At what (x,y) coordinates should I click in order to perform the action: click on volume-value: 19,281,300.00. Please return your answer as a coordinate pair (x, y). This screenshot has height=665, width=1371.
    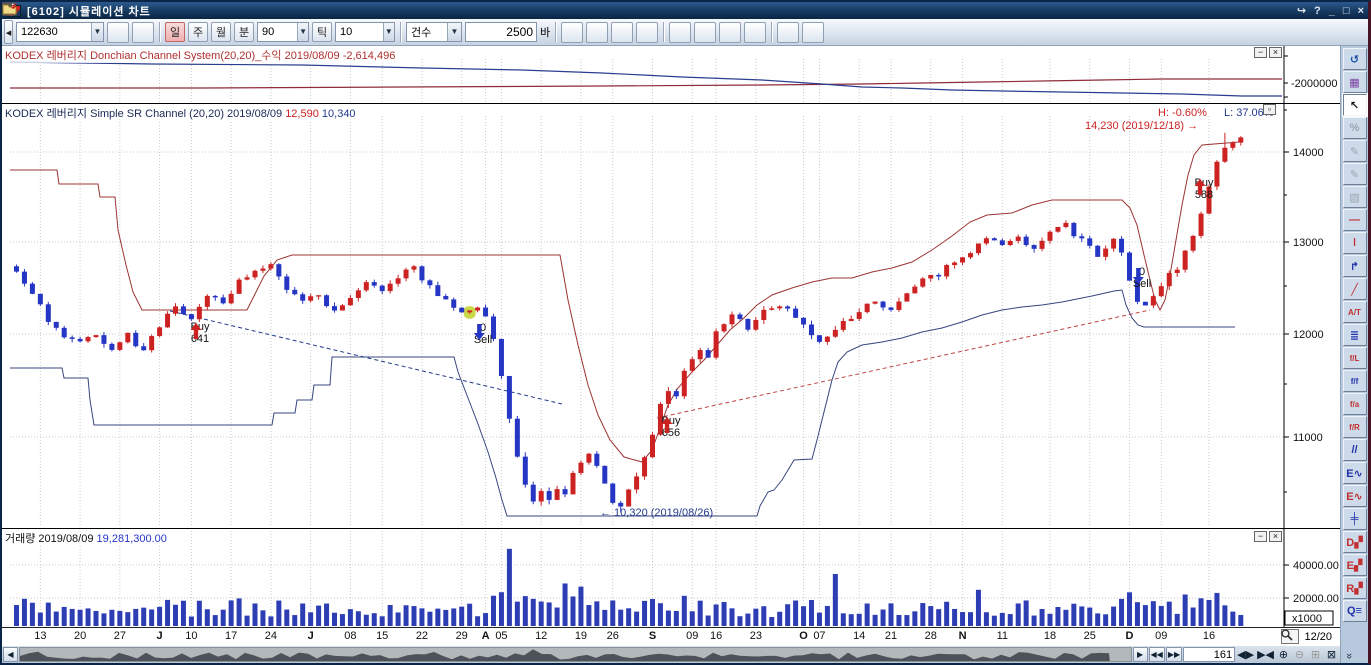
    Looking at the image, I should click on (131, 539).